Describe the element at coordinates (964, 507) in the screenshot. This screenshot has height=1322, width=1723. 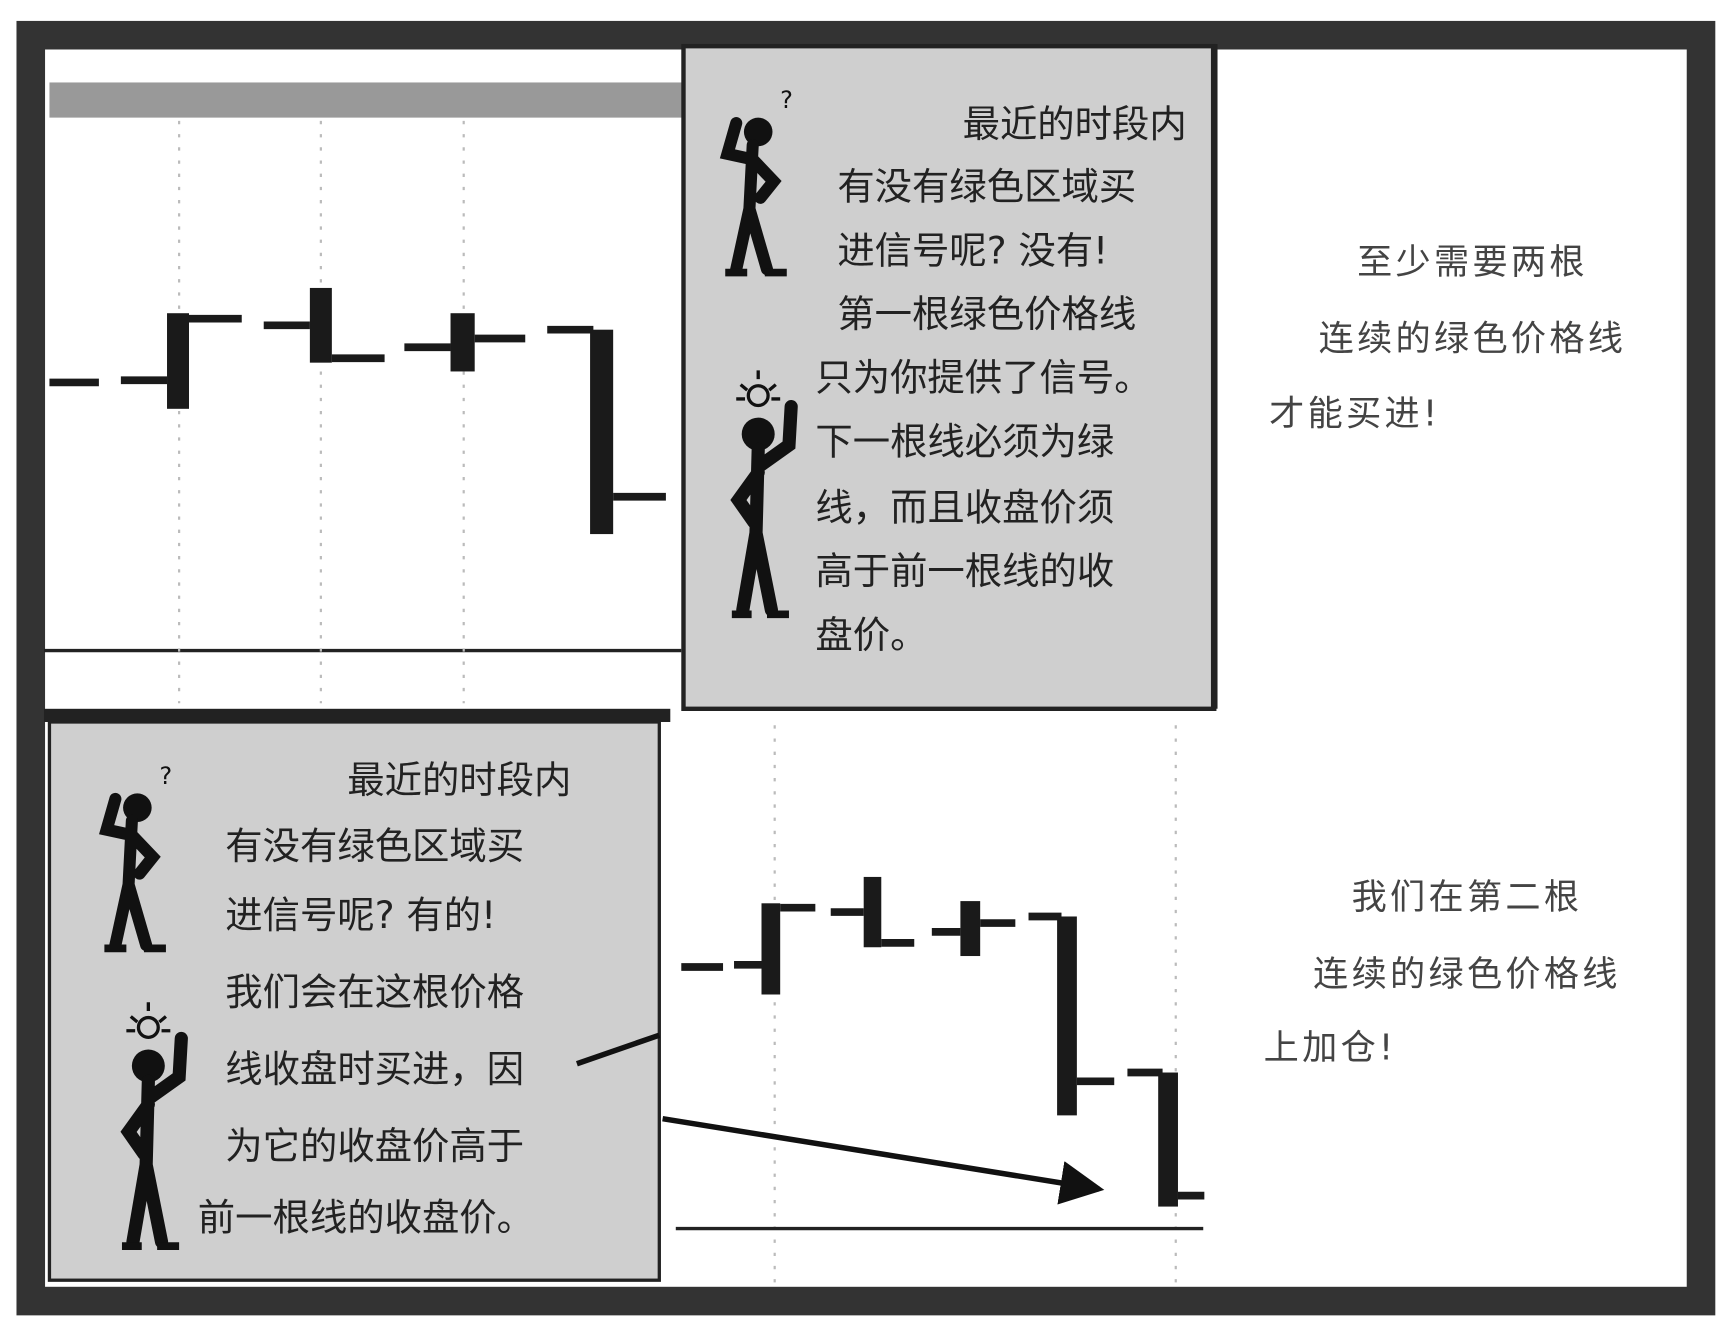
I see `callout-line: 线，而且收盘价须` at that location.